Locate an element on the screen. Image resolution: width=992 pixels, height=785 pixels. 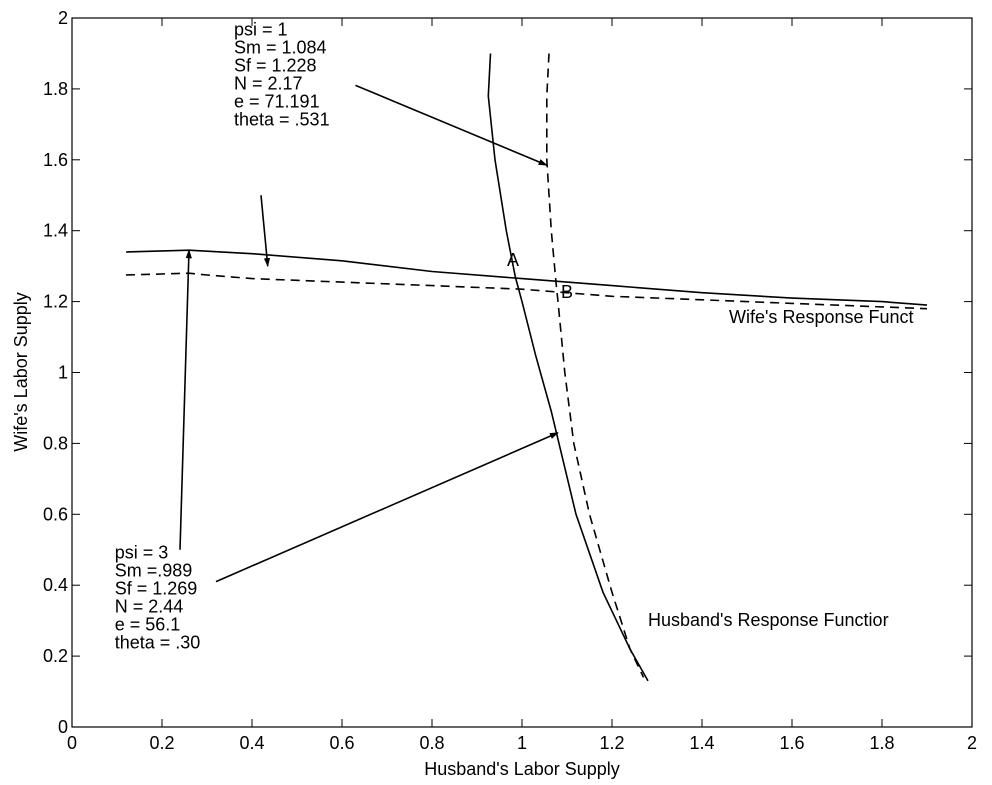
series-label: Wife's Response Funct is located at coordinates (821, 317).